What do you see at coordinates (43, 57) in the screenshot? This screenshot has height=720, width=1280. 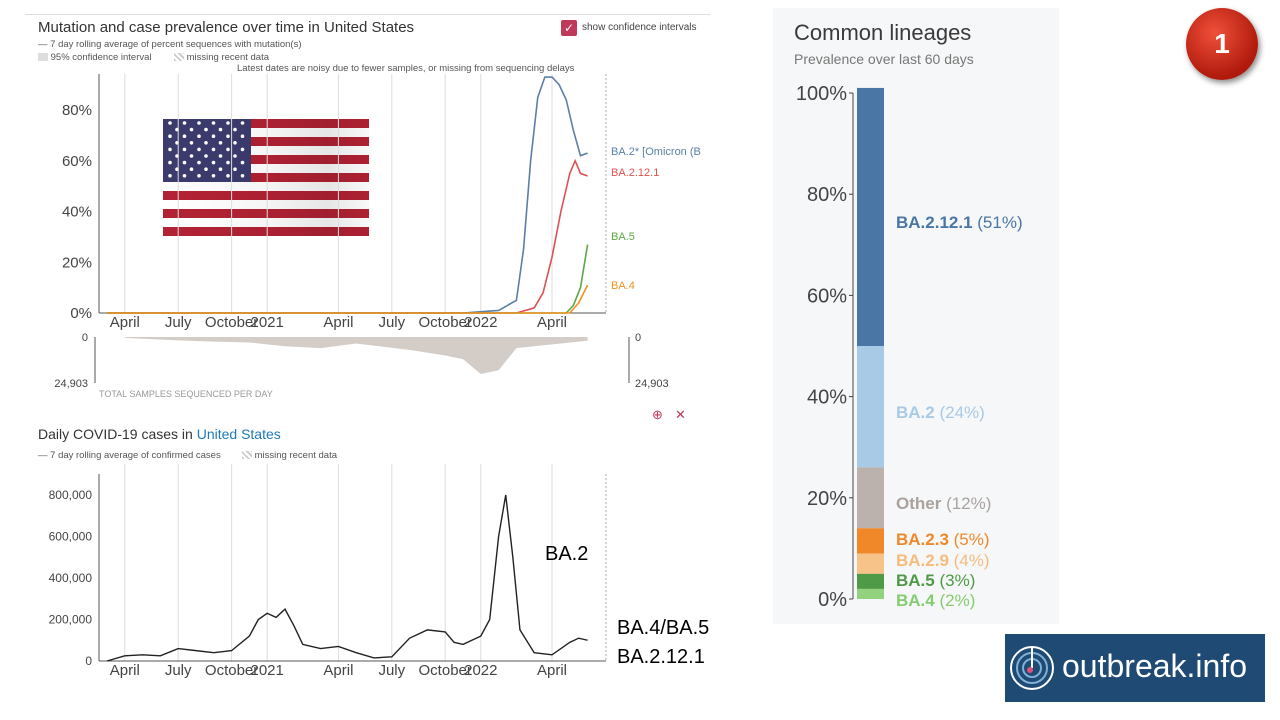 I see `ci-swatch` at bounding box center [43, 57].